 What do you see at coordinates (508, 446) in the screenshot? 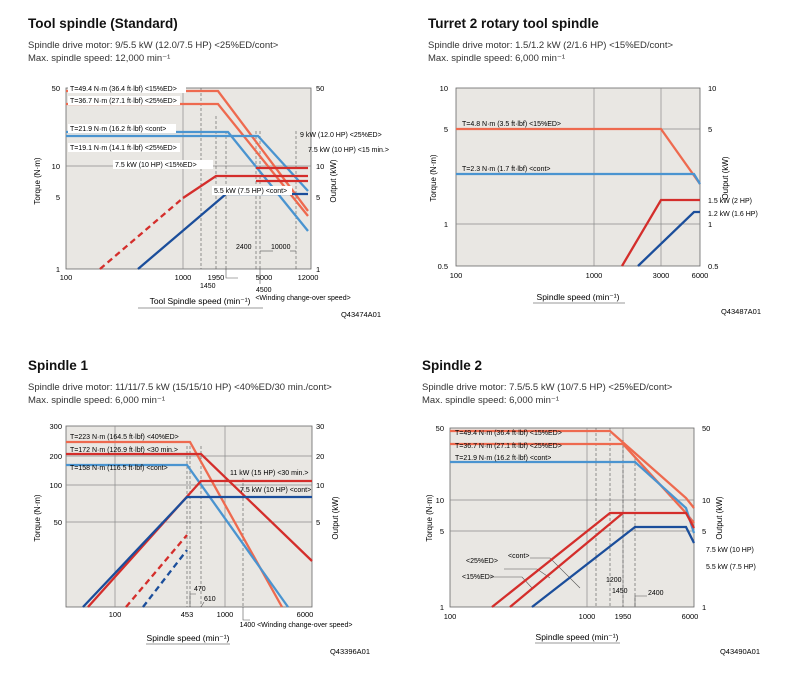
I see `label-torque-36-7: T=36.7 N·m (27.1 ft·lbf) <25%ED>` at bounding box center [508, 446].